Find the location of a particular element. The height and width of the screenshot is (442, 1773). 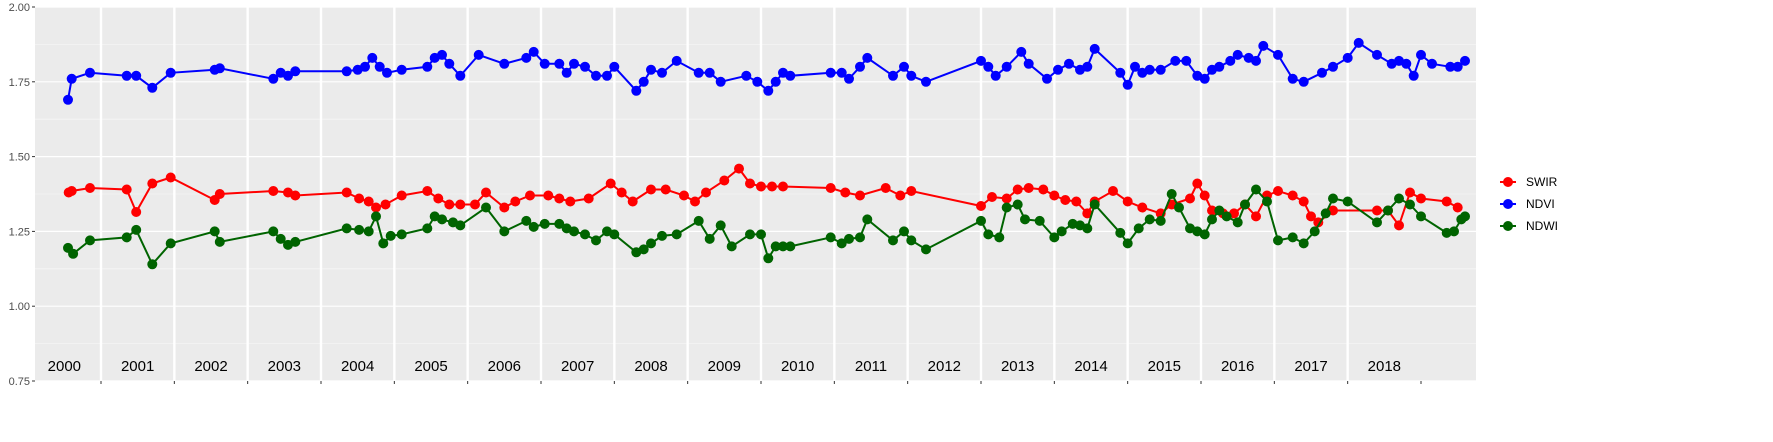

series-ndvi is located at coordinates (766, 71).